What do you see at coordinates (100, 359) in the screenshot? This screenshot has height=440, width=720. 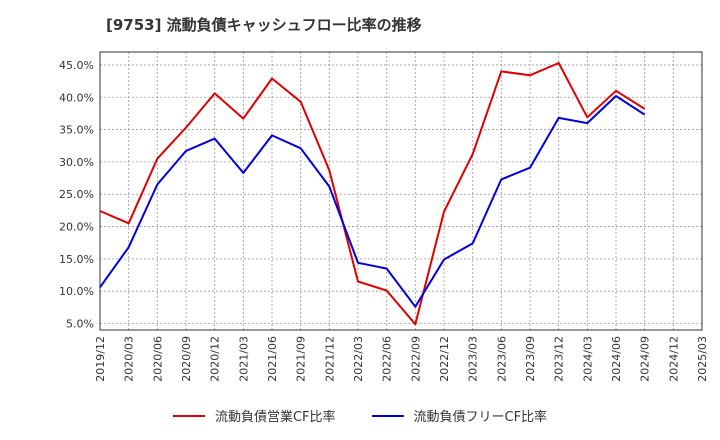 I see `x-tick-label: 2019/12` at bounding box center [100, 359].